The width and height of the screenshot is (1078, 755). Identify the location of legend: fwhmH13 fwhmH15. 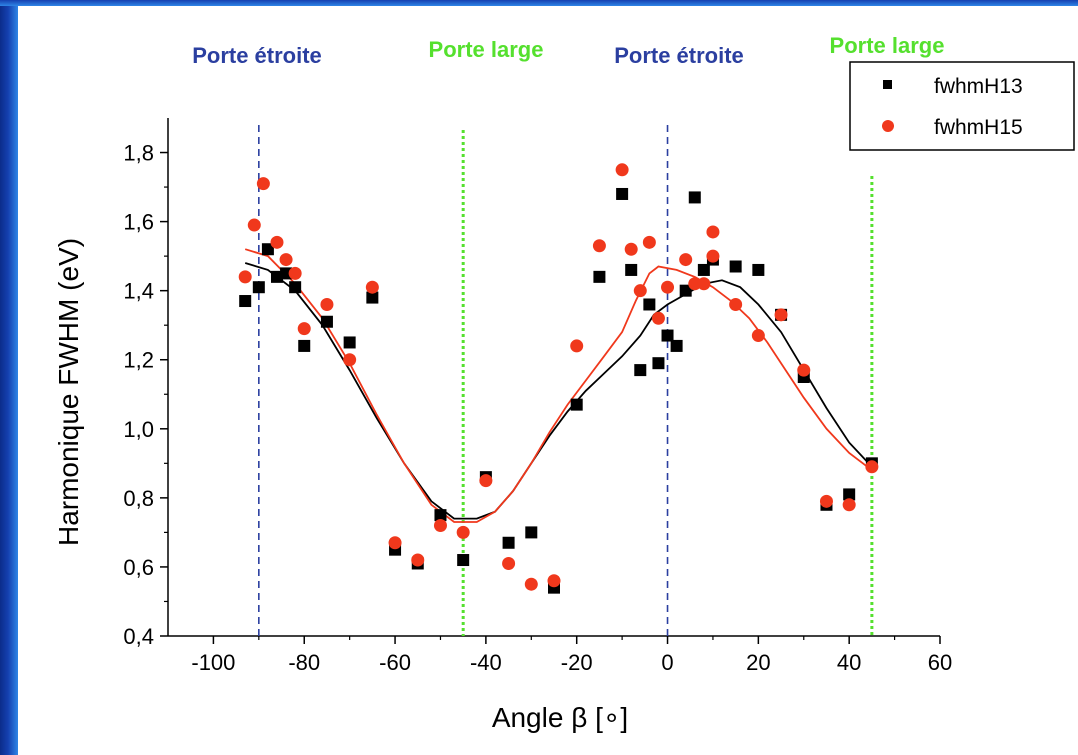
(962, 106).